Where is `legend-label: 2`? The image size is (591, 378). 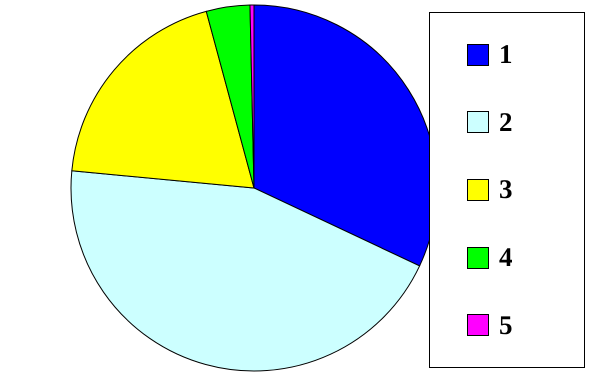
legend-label: 2 is located at coordinates (505, 122).